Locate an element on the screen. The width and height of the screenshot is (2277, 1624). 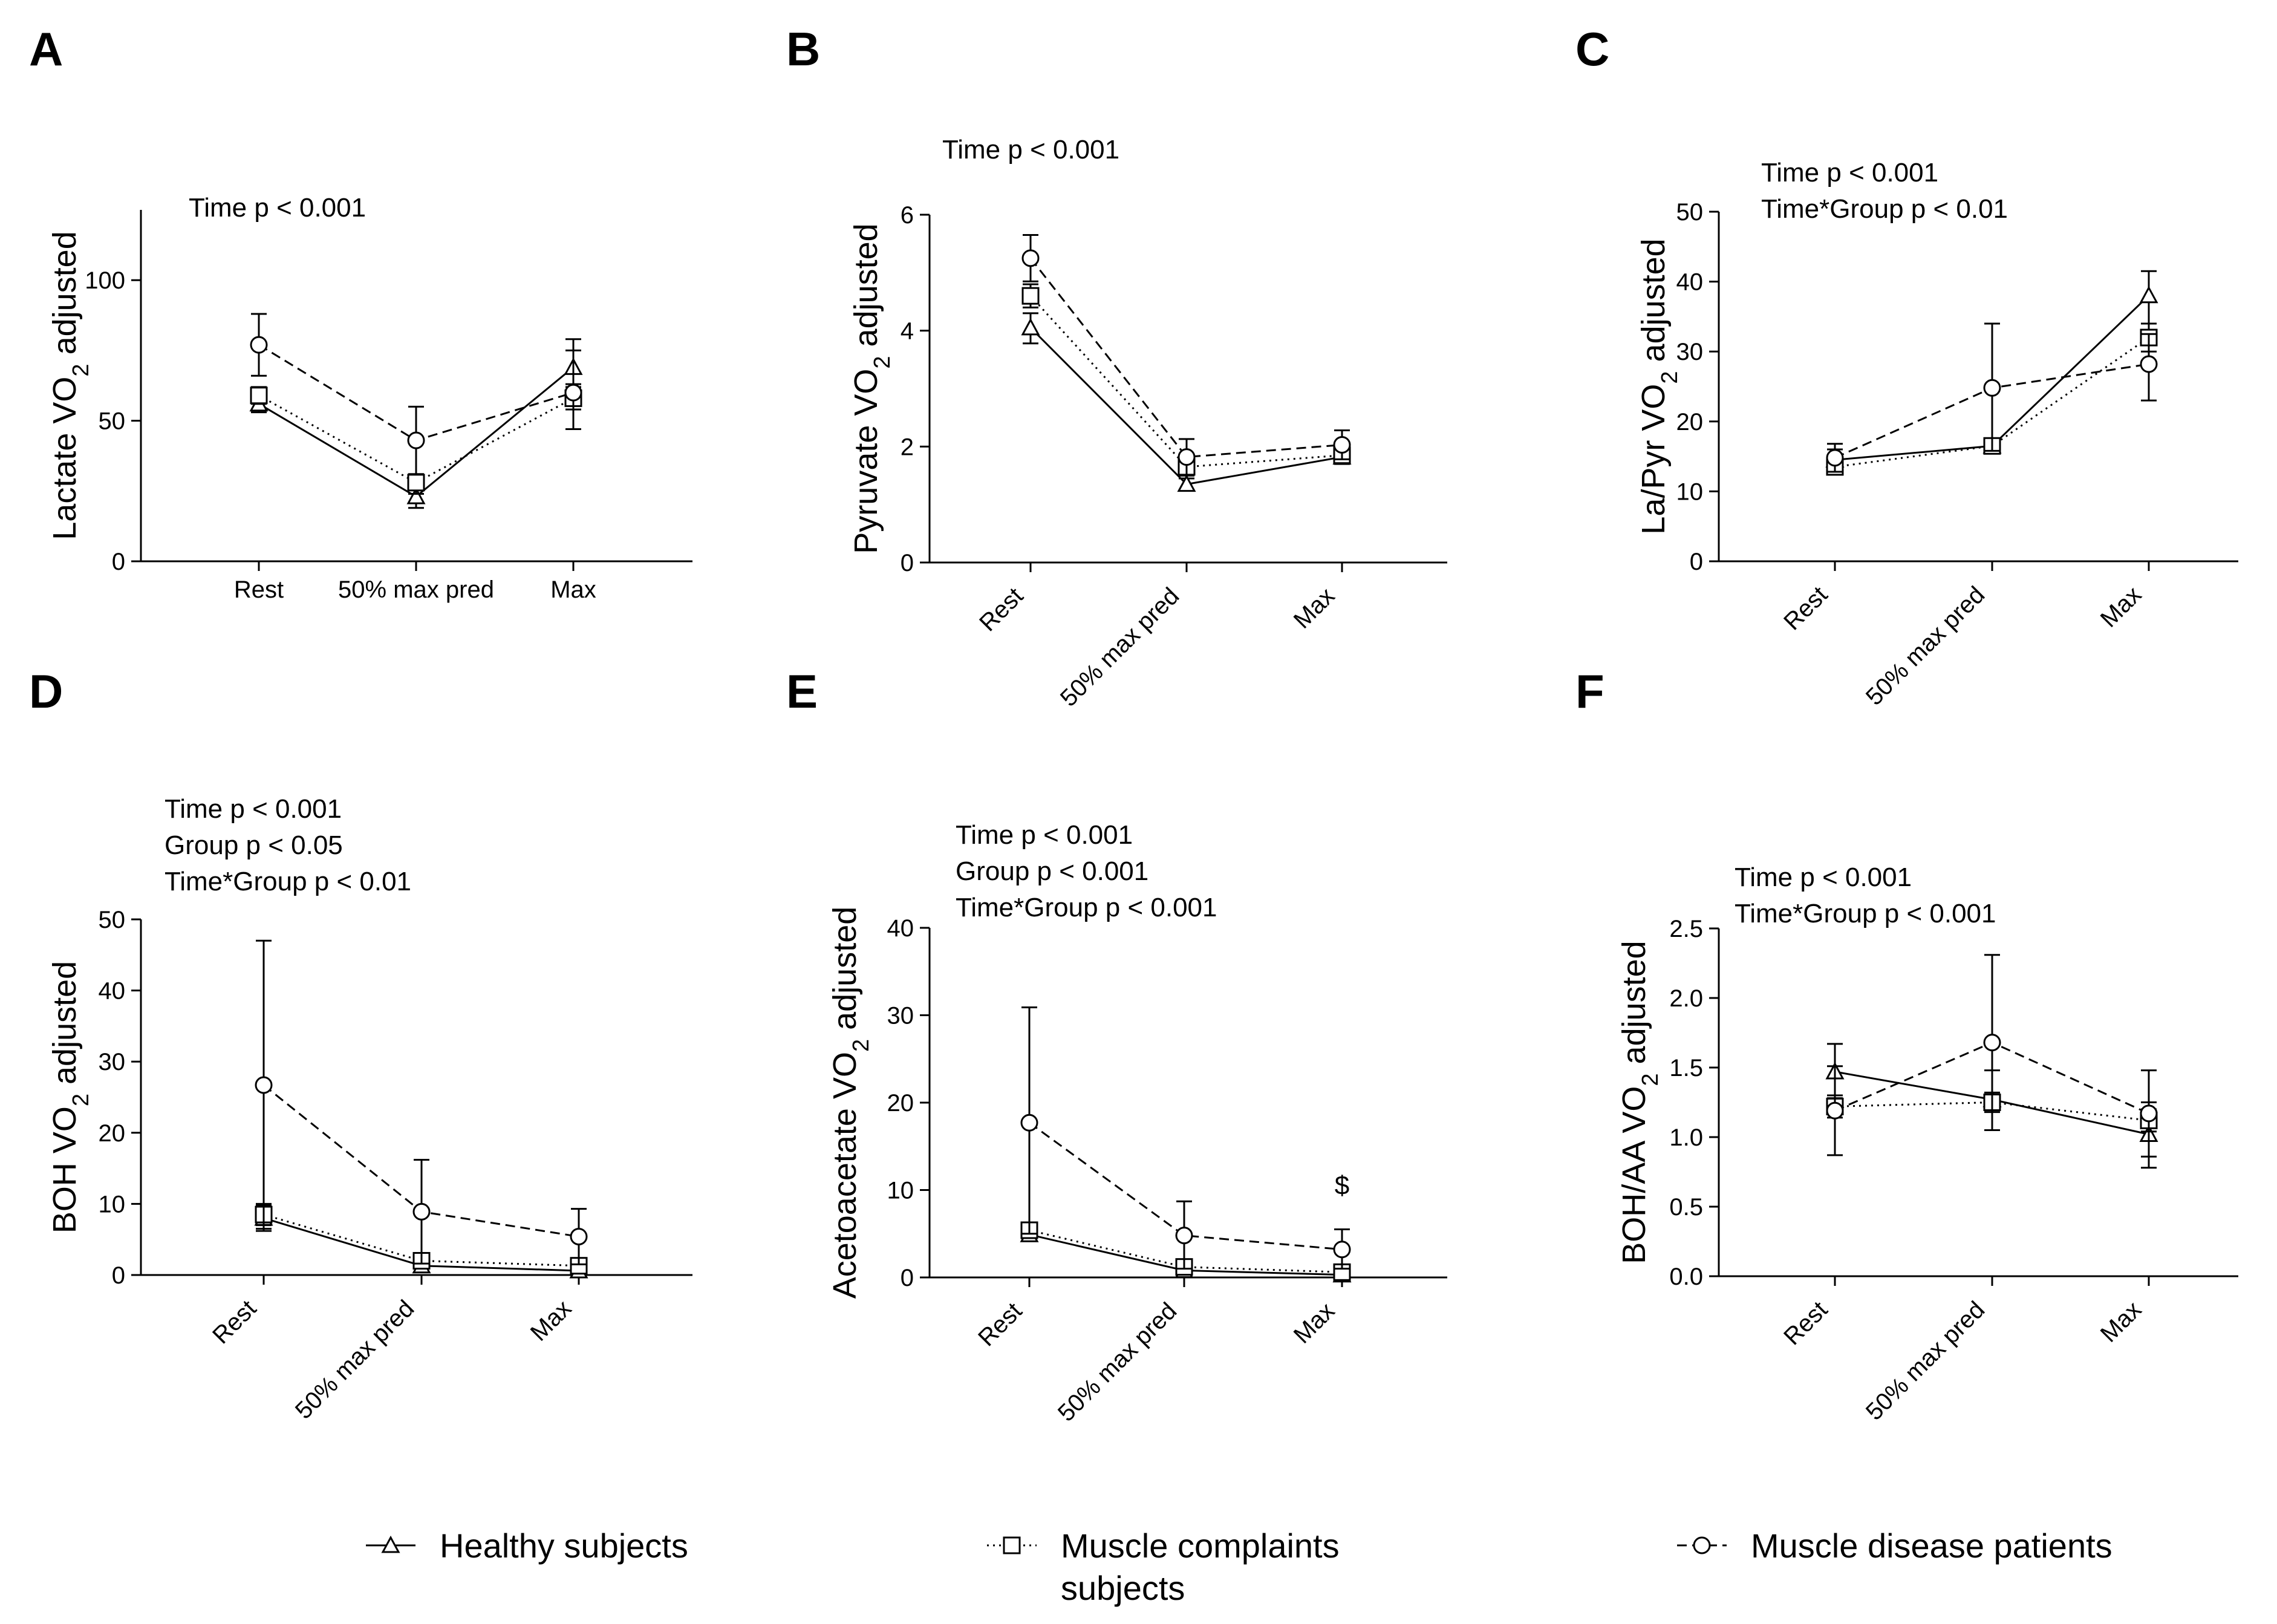
legend-label: Muscle complaints is located at coordinates (1200, 1546).